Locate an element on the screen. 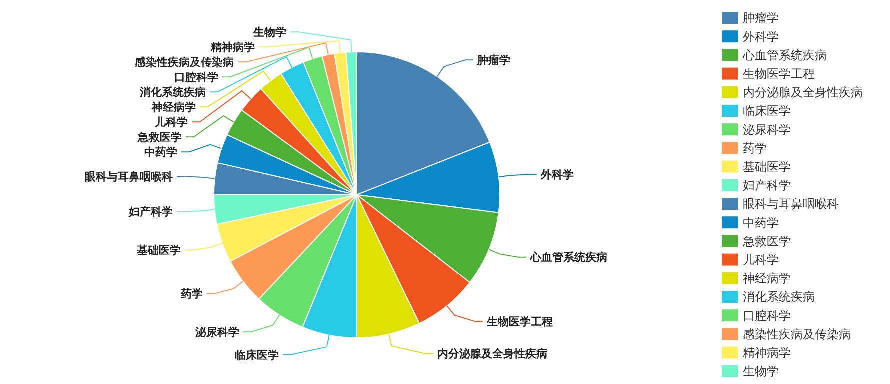 This screenshot has height=384, width=890. slice-label: 内分泌腺及全身性疾病 is located at coordinates (493, 354).